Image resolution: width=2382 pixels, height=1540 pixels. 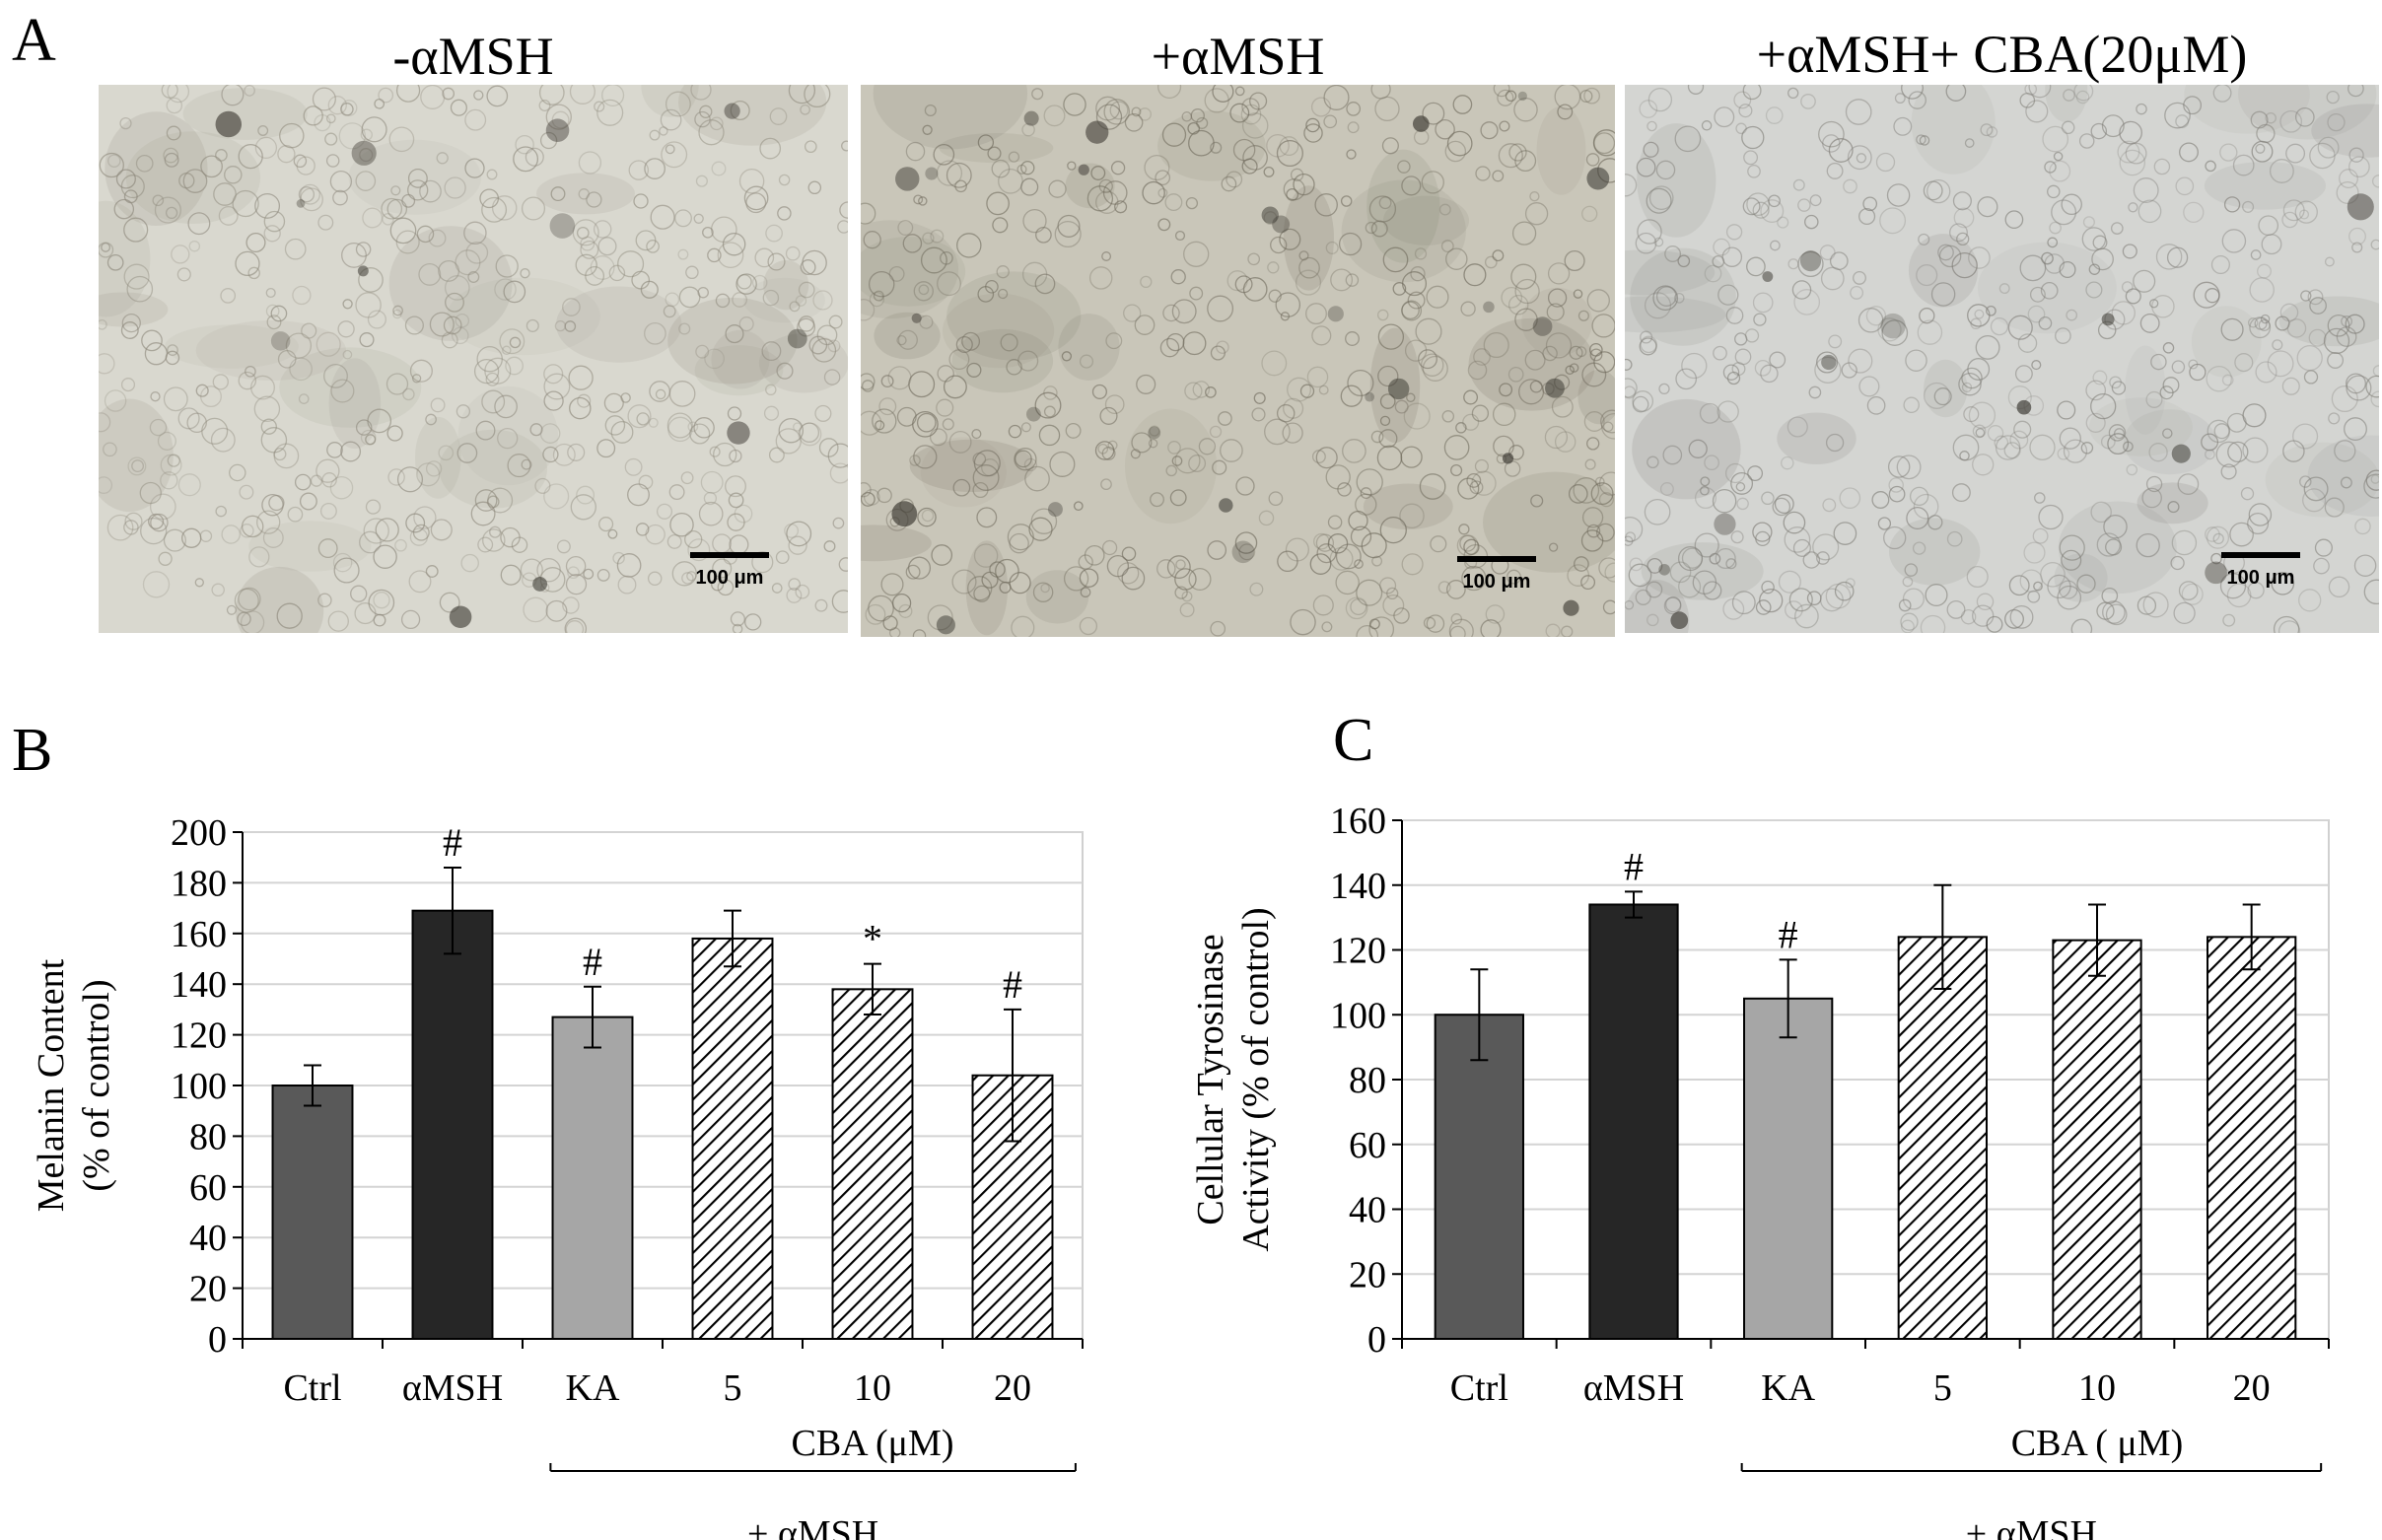 I want to click on x-tick-label: KA, so click(x=593, y=1388).